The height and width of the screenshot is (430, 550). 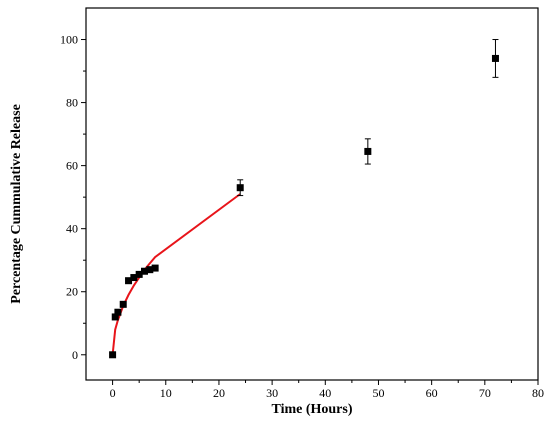 What do you see at coordinates (73, 197) in the screenshot?
I see `y-axis-ticks: 0 20 40 60 80 100` at bounding box center [73, 197].